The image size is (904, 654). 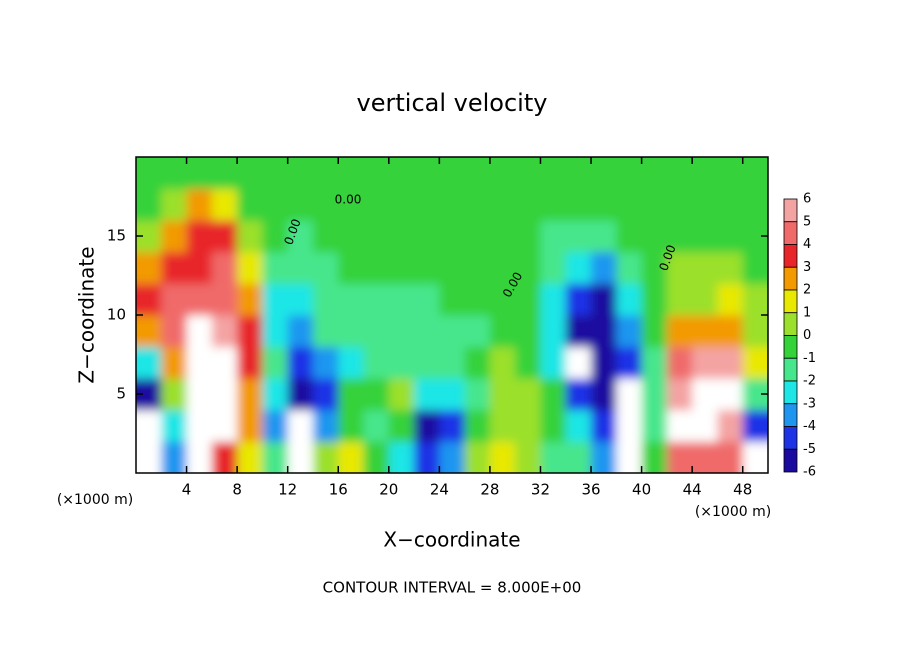 I want to click on y-tick-label: 15, so click(x=116, y=236).